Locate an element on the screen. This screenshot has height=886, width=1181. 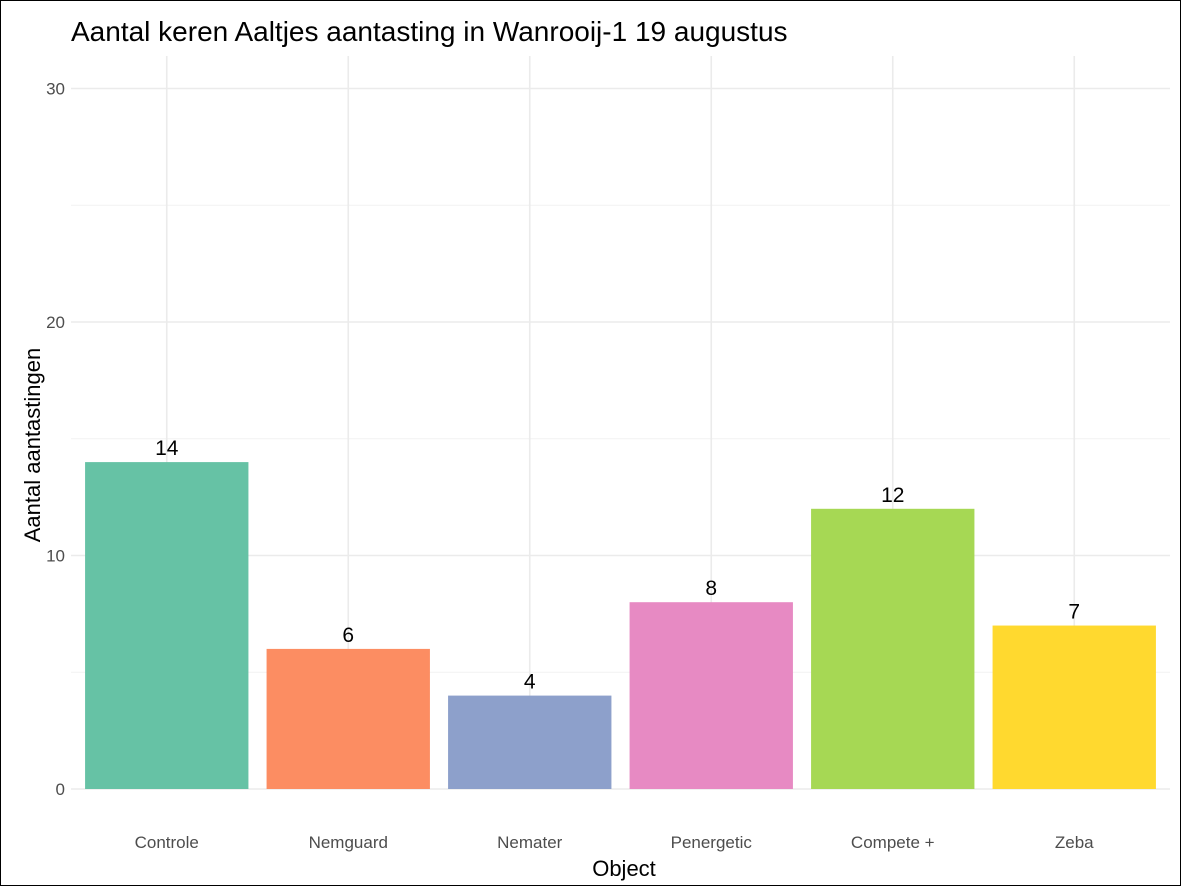
y-tick-label: 0 is located at coordinates (60, 789).